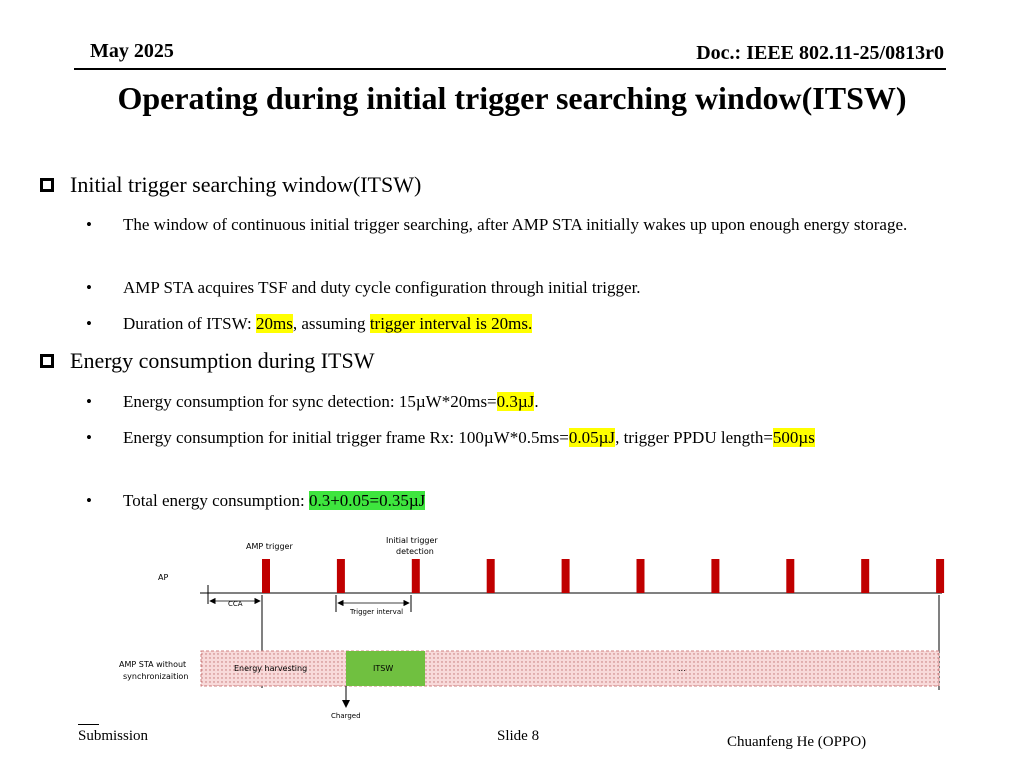 The image size is (1024, 768). Describe the element at coordinates (603, 576) in the screenshot. I see `trigger-pulses` at that location.